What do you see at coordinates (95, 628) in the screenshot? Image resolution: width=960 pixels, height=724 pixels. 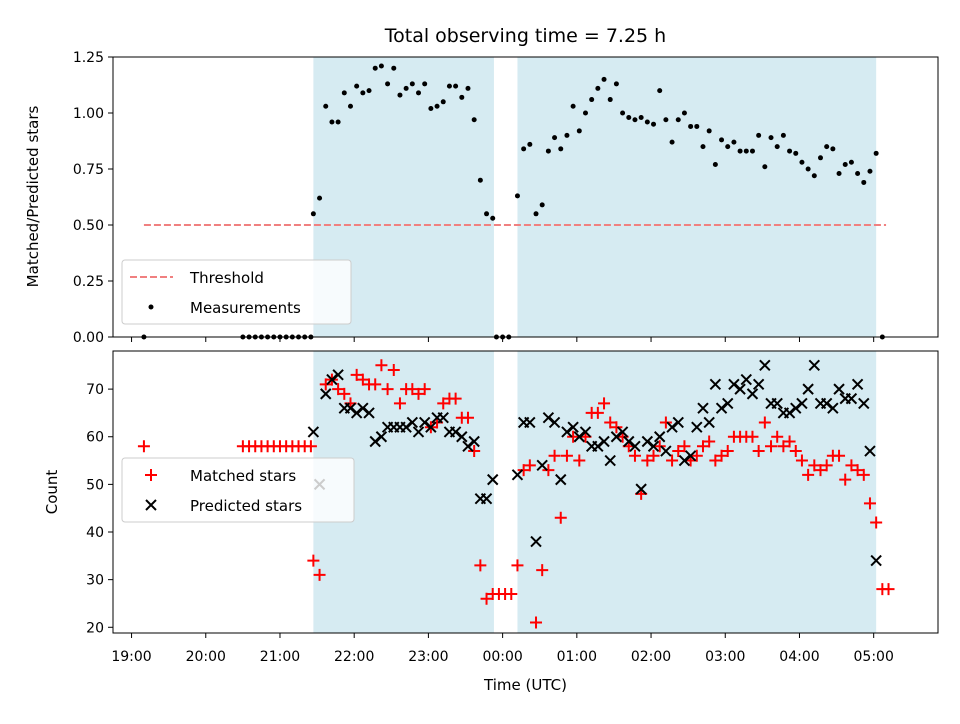 I see `bottom-y-tick-label: 20` at bounding box center [95, 628].